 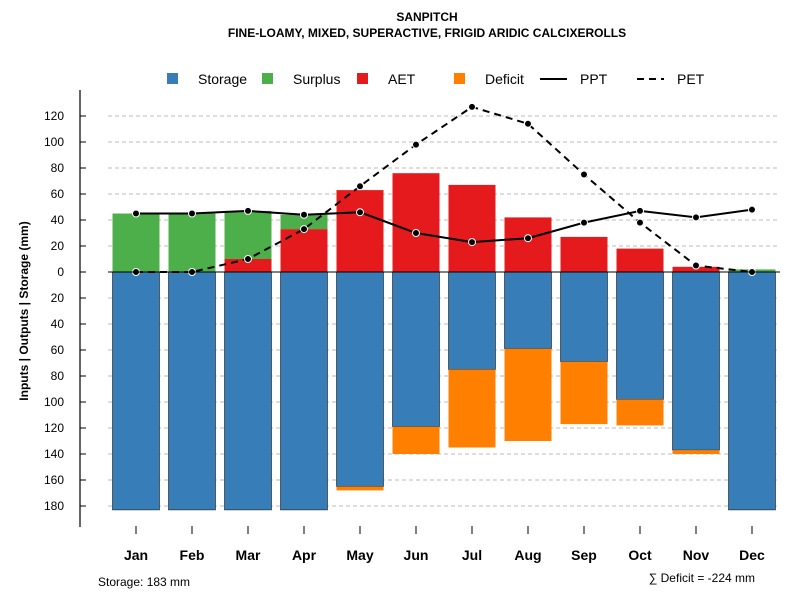 What do you see at coordinates (436, 79) in the screenshot?
I see `legend: Storage Surplus AET Deficit PPT PET` at bounding box center [436, 79].